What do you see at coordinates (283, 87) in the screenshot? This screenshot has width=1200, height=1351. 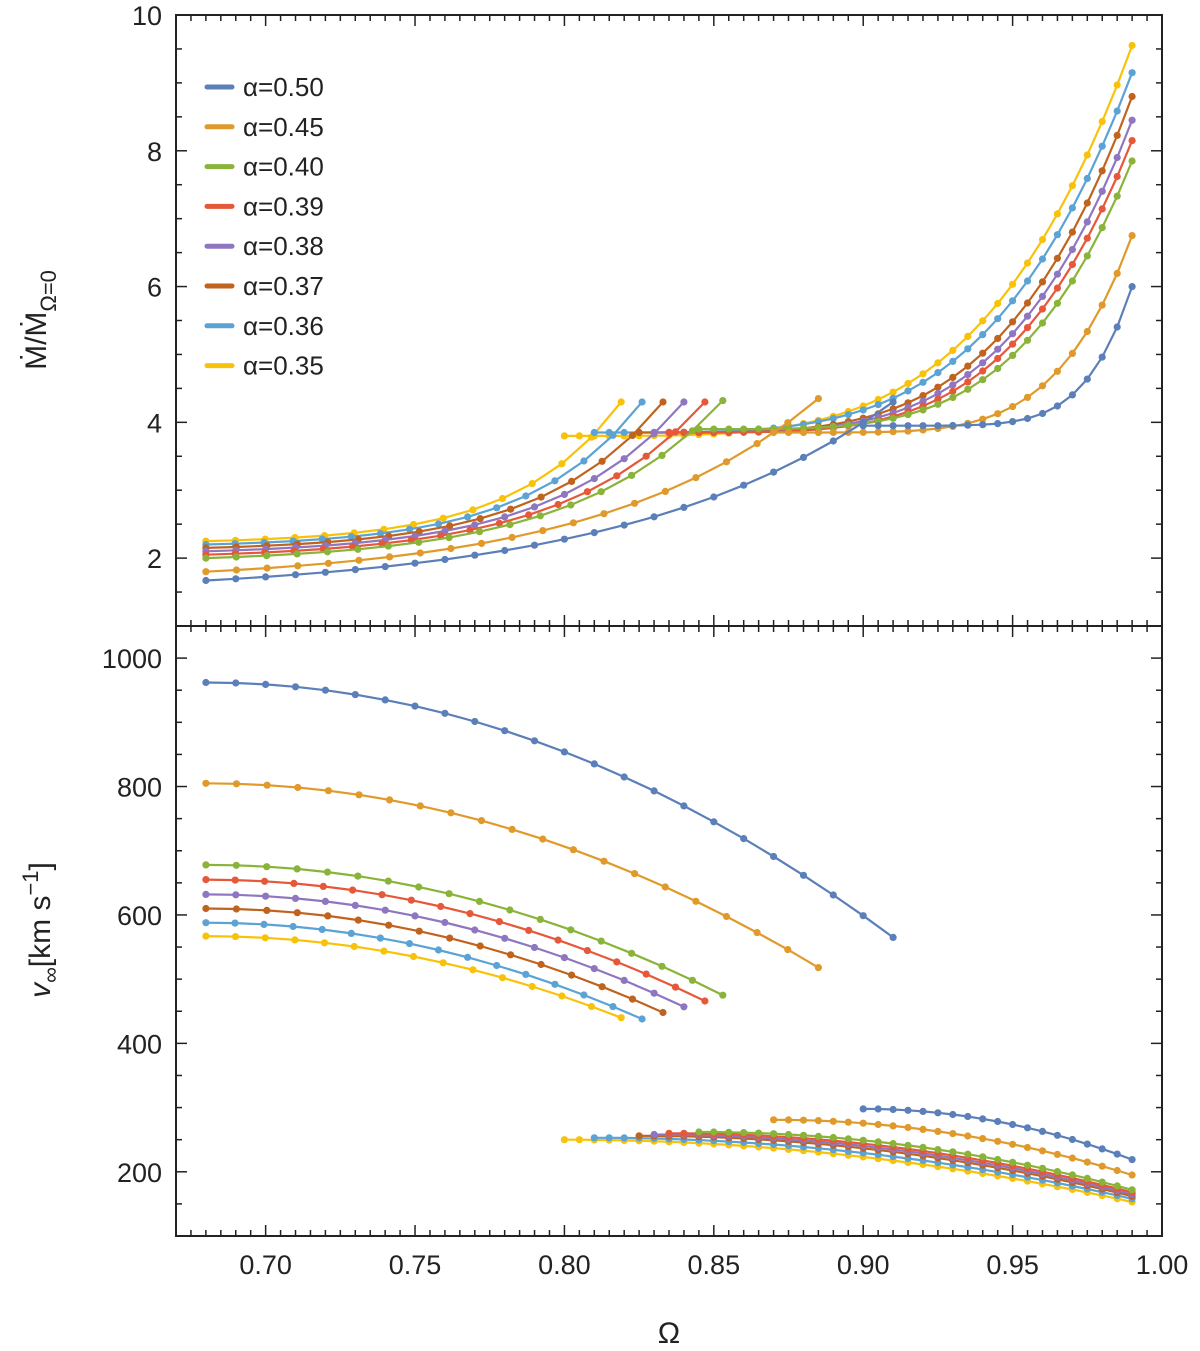 I see `legend-label: α=0.50` at bounding box center [283, 87].